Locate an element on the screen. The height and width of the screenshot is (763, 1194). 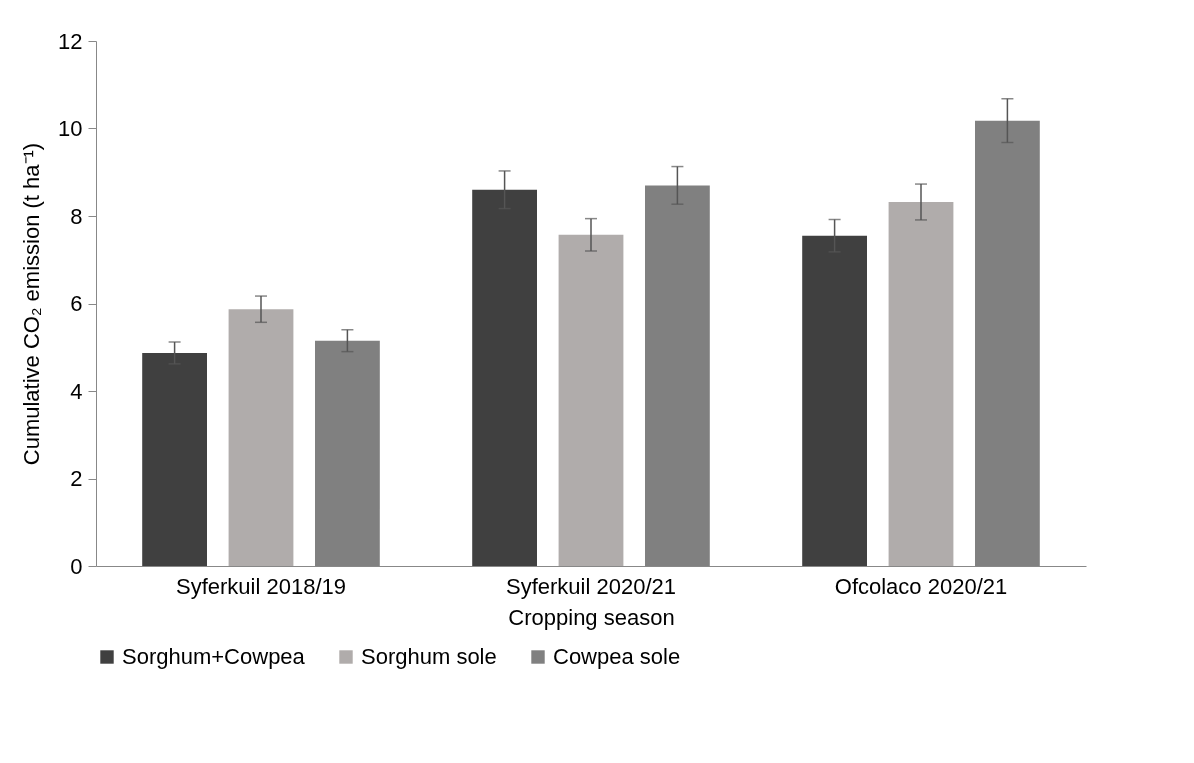
y-tick-label: 2 is located at coordinates (76, 478).